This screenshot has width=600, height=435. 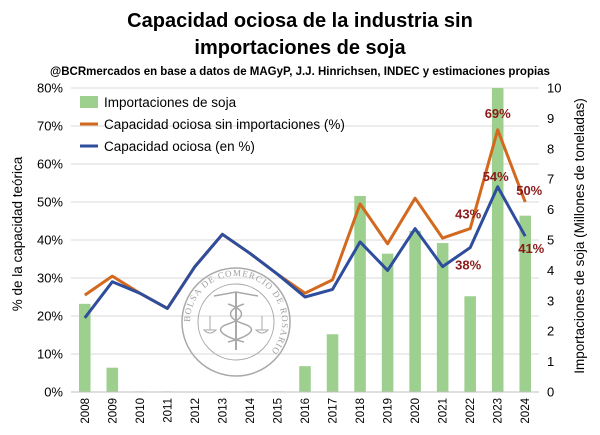 What do you see at coordinates (550, 179) in the screenshot?
I see `right-tick-label: 7` at bounding box center [550, 179].